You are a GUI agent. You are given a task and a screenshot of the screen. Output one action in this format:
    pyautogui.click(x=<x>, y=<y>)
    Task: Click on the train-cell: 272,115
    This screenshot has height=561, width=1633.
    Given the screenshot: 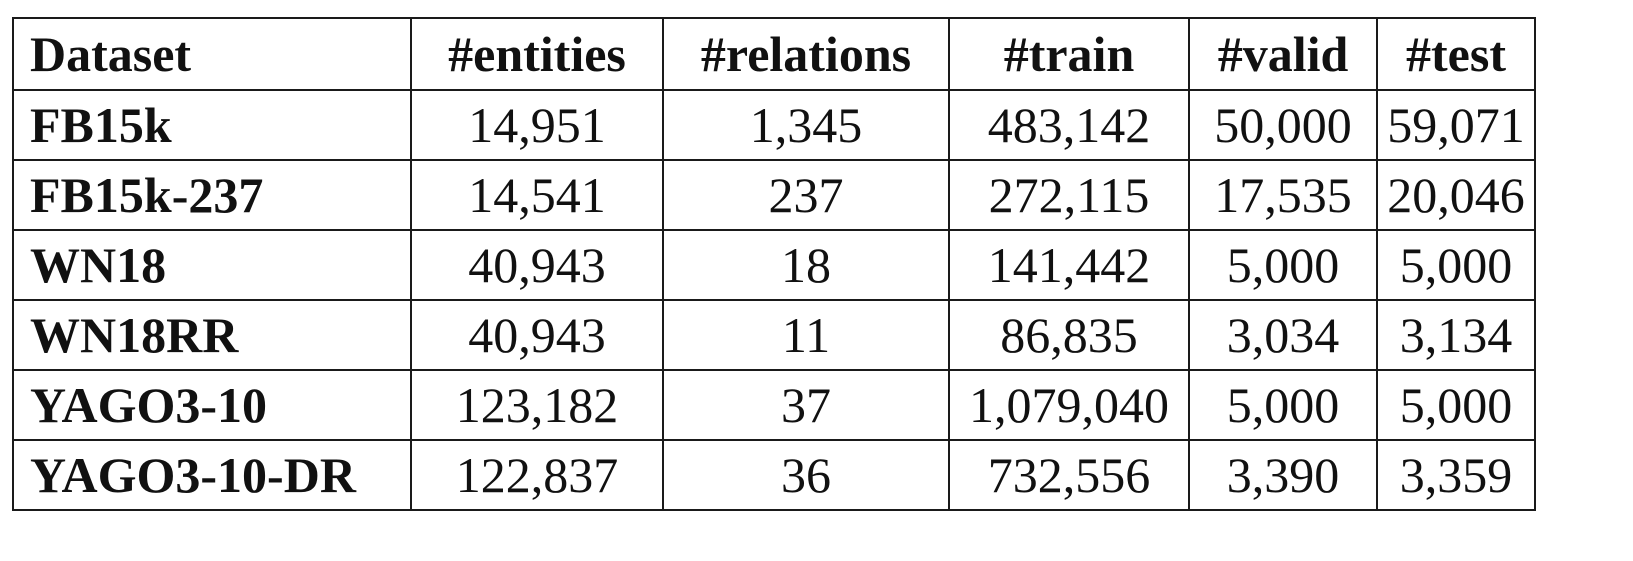 What is the action you would take?
    pyautogui.click(x=1069, y=195)
    